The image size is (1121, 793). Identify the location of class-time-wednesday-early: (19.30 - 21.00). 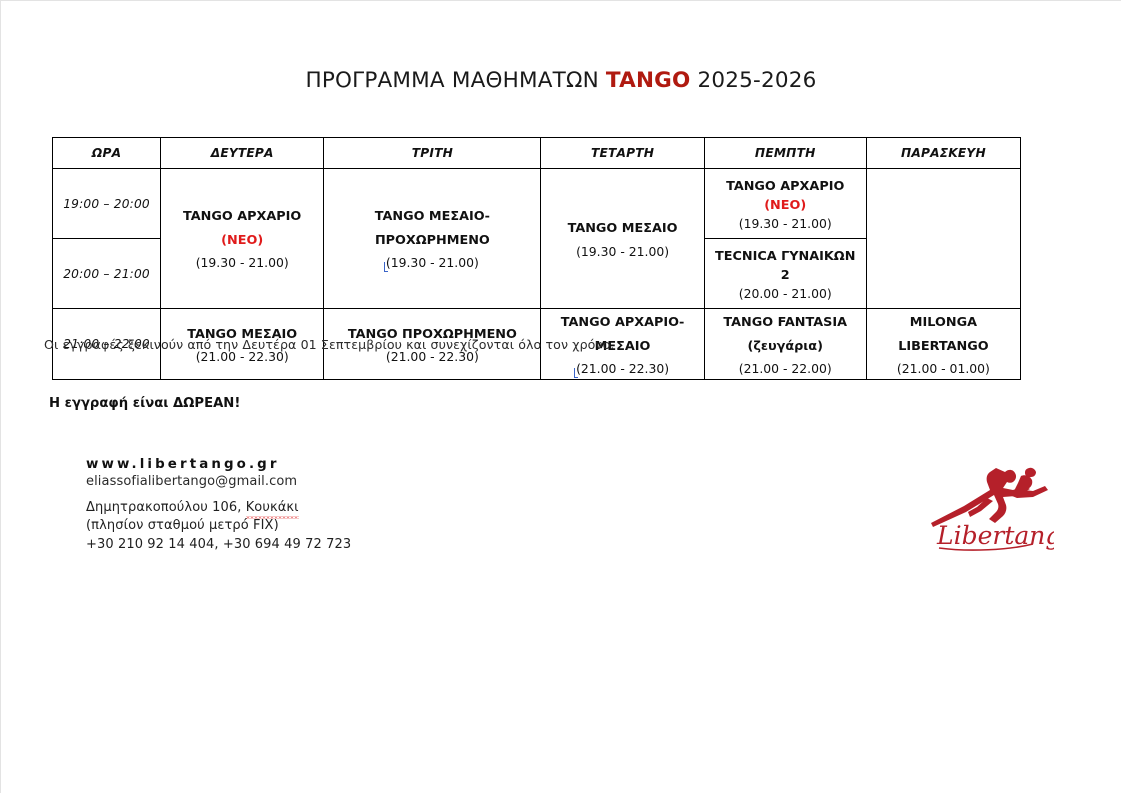
(623, 251).